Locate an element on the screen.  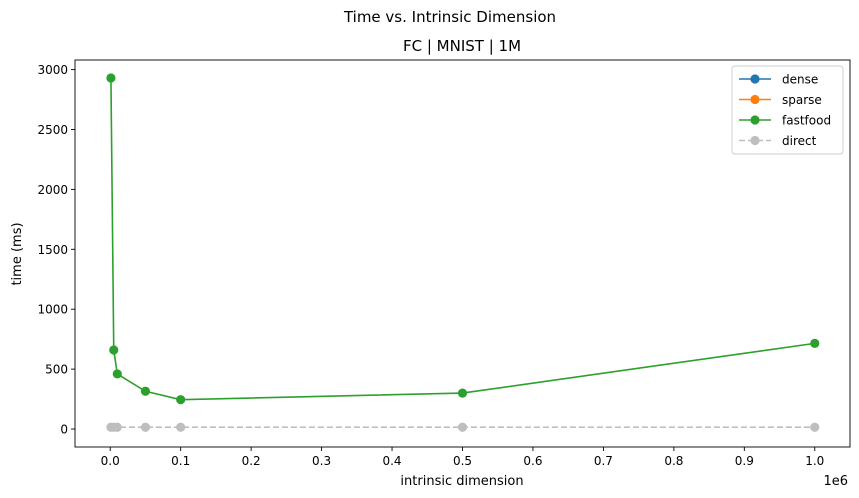
y-tick-label: 1000 is located at coordinates (52, 310).